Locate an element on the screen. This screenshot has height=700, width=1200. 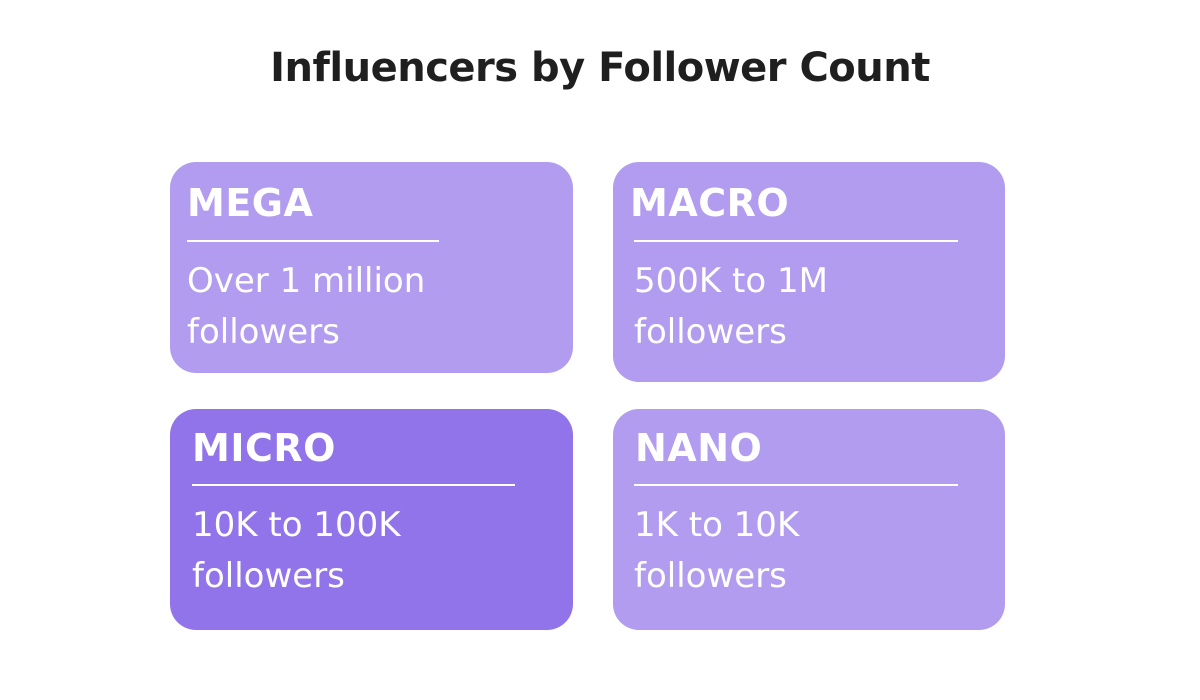
card-micro: MICRO 10K to 100K followers is located at coordinates (371, 519).